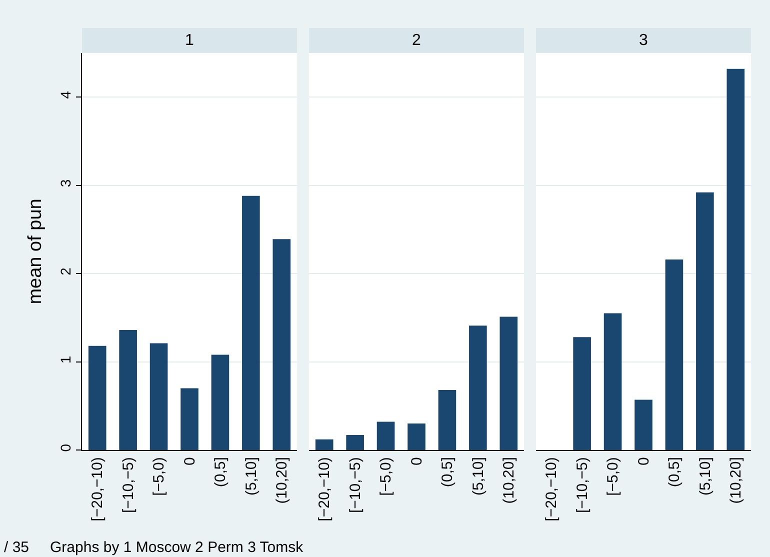 This screenshot has width=770, height=557. What do you see at coordinates (643, 40) in the screenshot?
I see `chart-title: 3` at bounding box center [643, 40].